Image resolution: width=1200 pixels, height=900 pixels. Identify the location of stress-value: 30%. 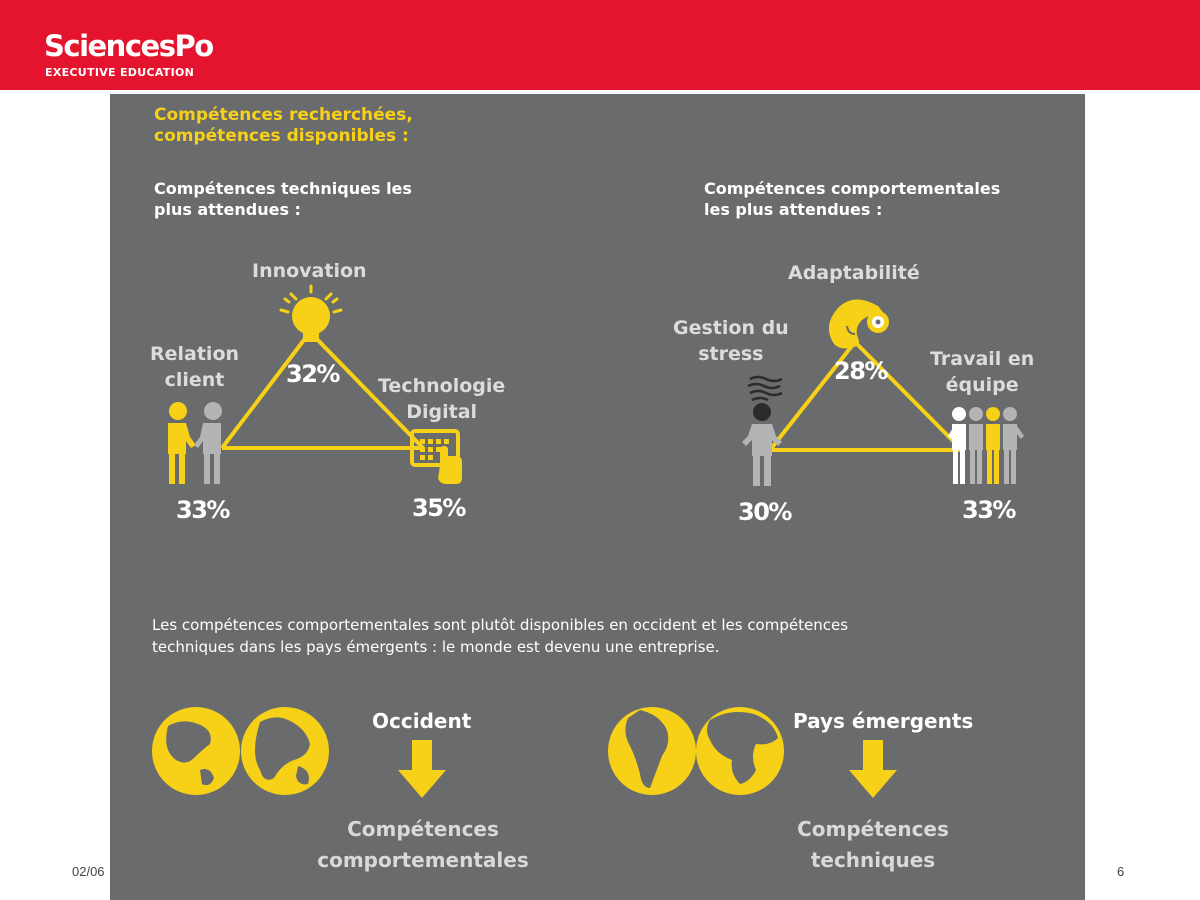
(765, 512).